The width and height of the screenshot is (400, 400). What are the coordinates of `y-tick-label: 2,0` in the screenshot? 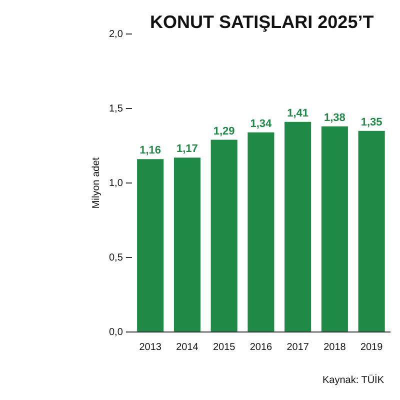 It's located at (116, 34).